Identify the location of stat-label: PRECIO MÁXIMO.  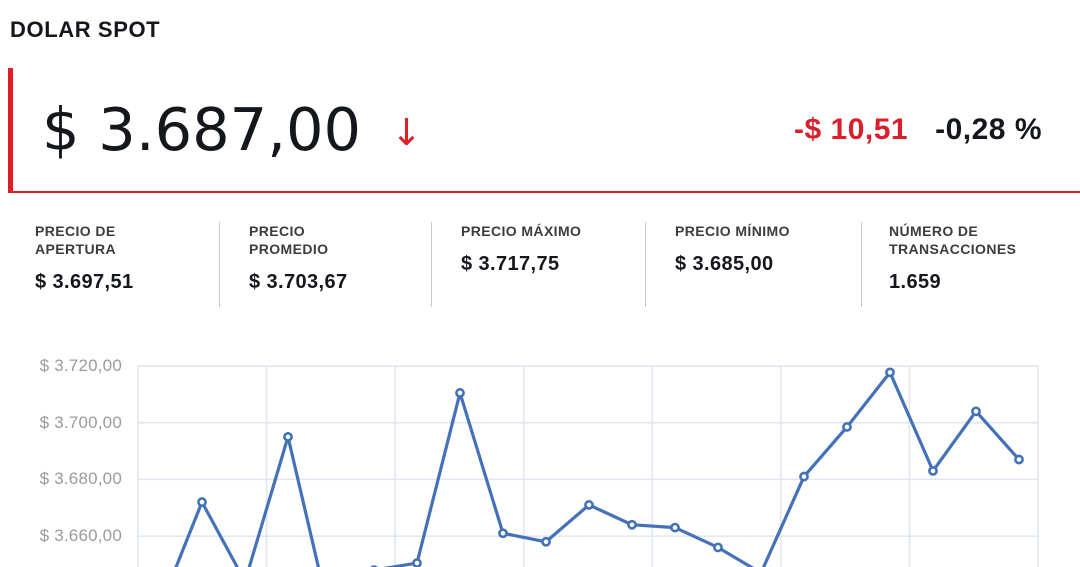
(553, 231).